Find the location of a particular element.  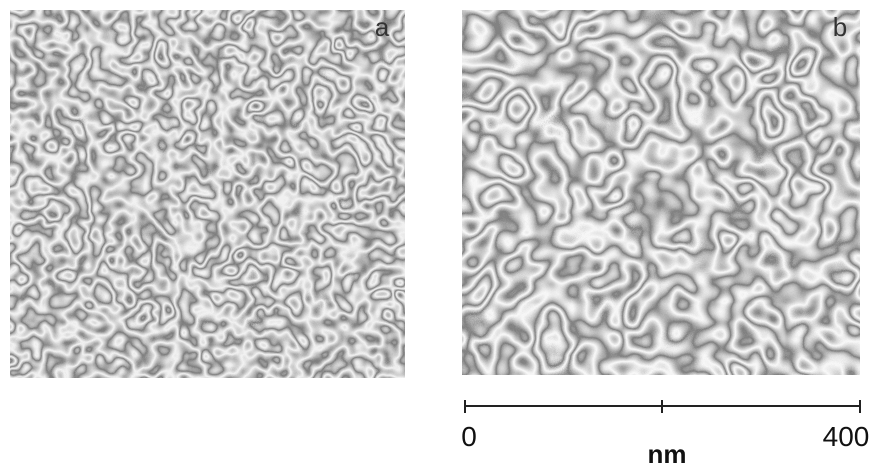

scale-unit: nm is located at coordinates (667, 452).